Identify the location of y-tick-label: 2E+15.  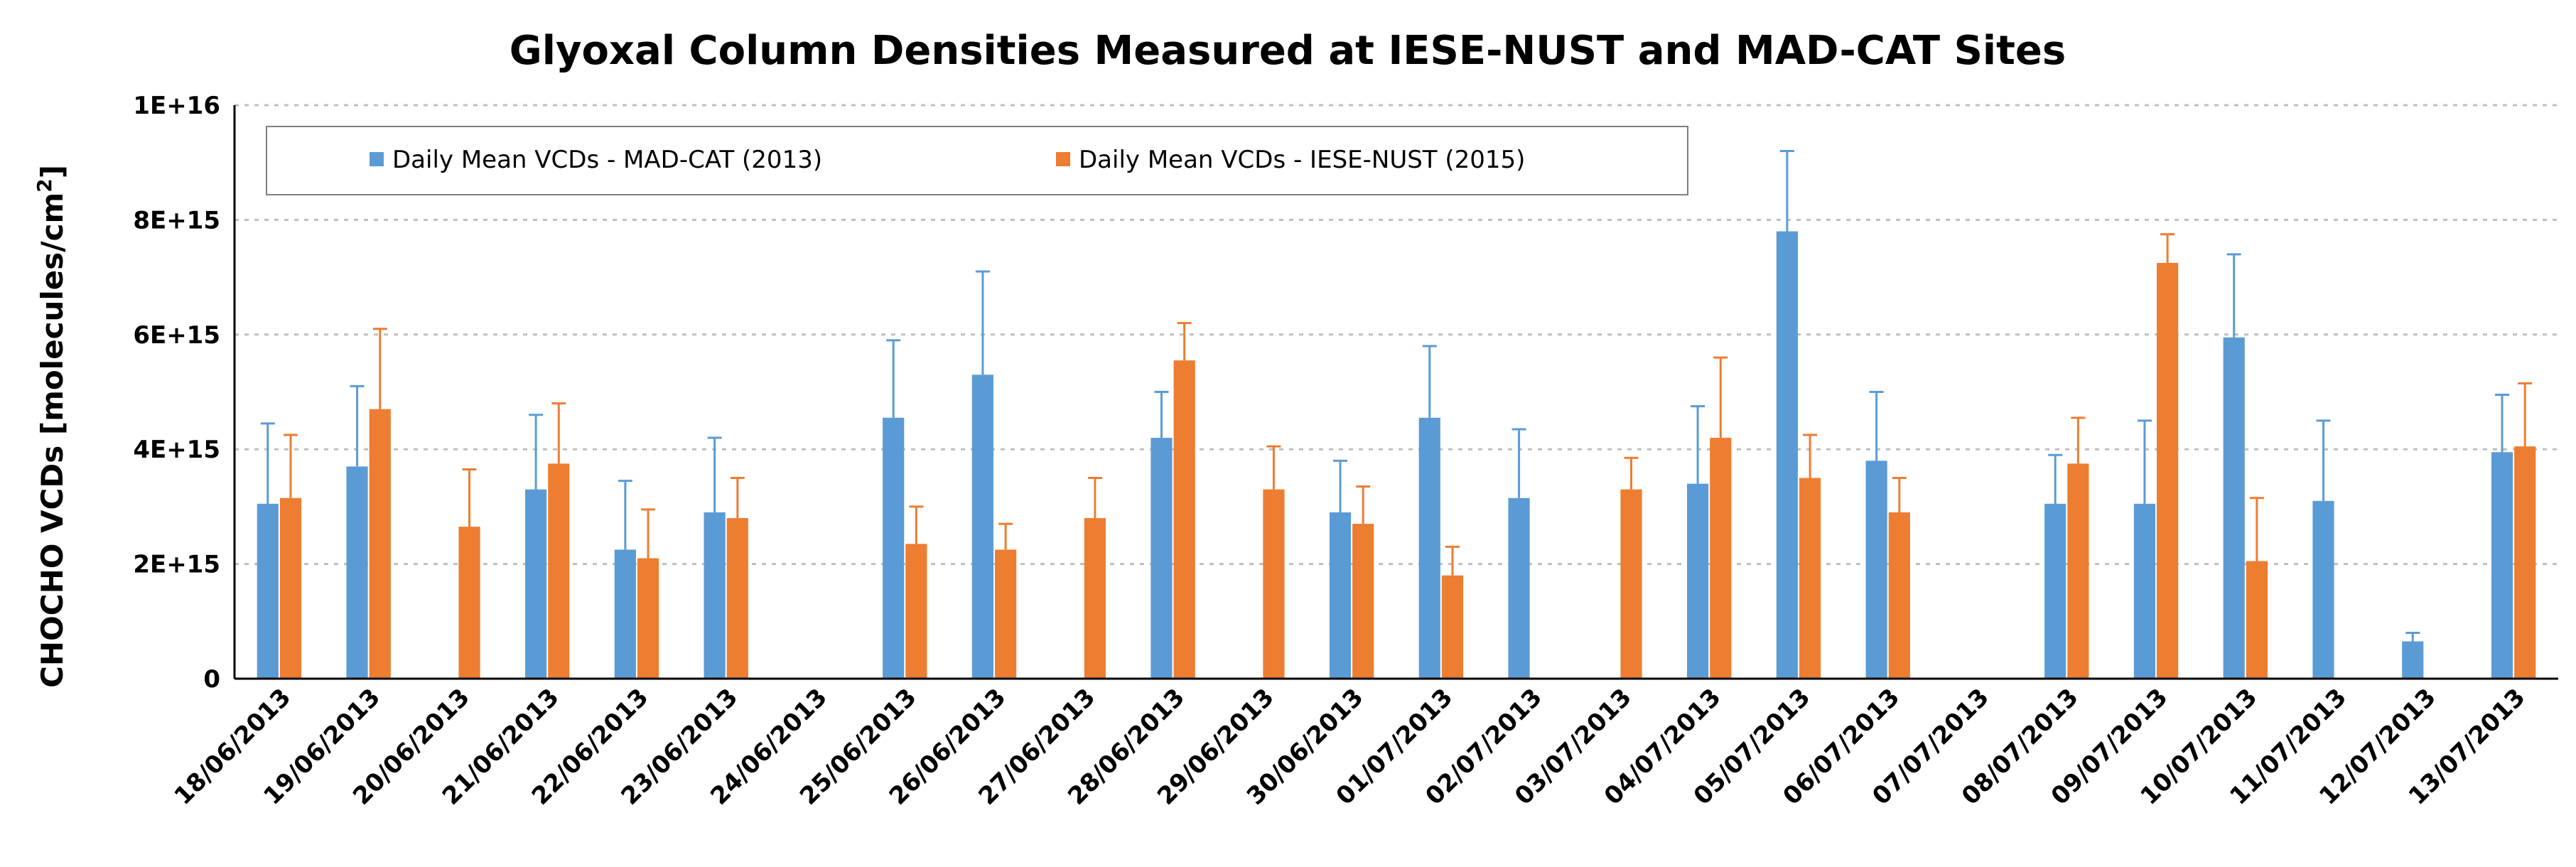
(177, 565).